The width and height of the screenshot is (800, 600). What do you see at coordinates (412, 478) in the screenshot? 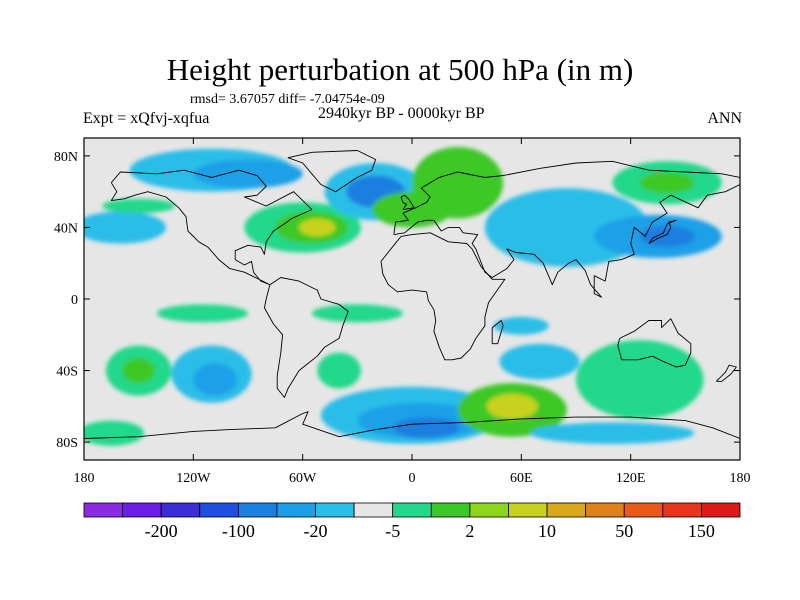
I see `lon-tick-label: 0` at bounding box center [412, 478].